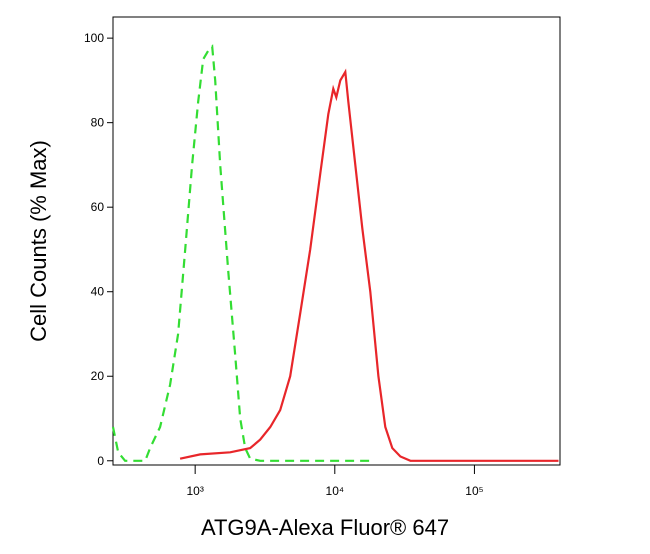 The image size is (650, 554). I want to click on y-tick-label: 40, so click(98, 292).